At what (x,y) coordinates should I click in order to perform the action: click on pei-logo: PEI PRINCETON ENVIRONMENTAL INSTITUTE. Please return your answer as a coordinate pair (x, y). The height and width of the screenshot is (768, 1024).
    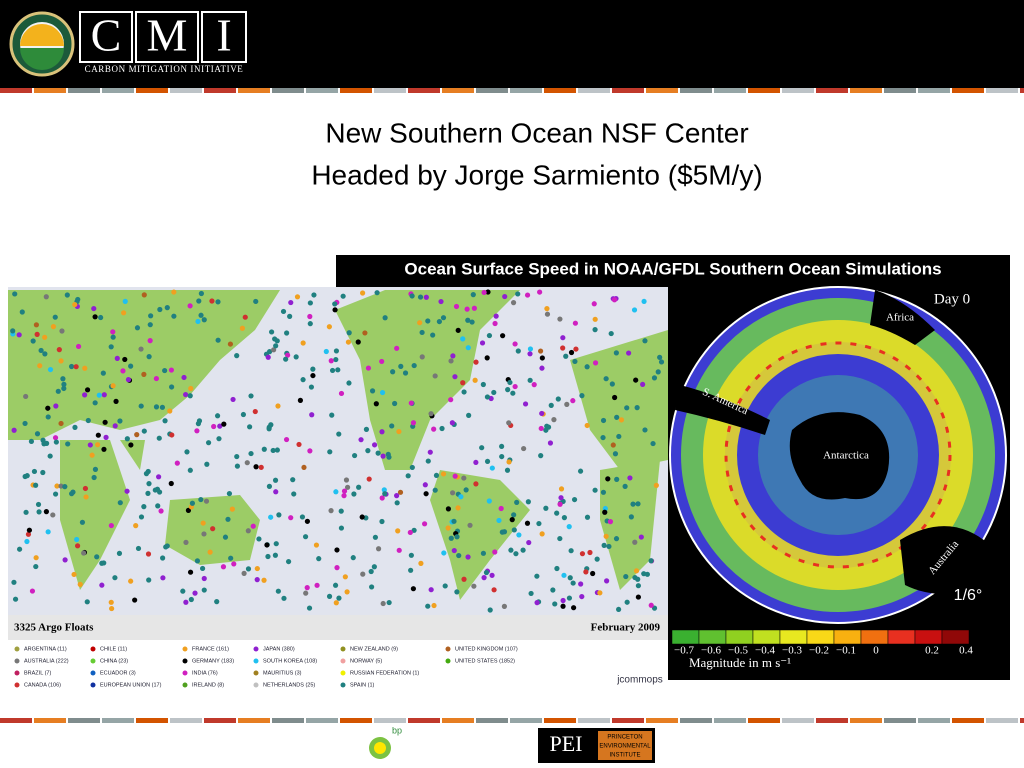
    Looking at the image, I should click on (596, 745).